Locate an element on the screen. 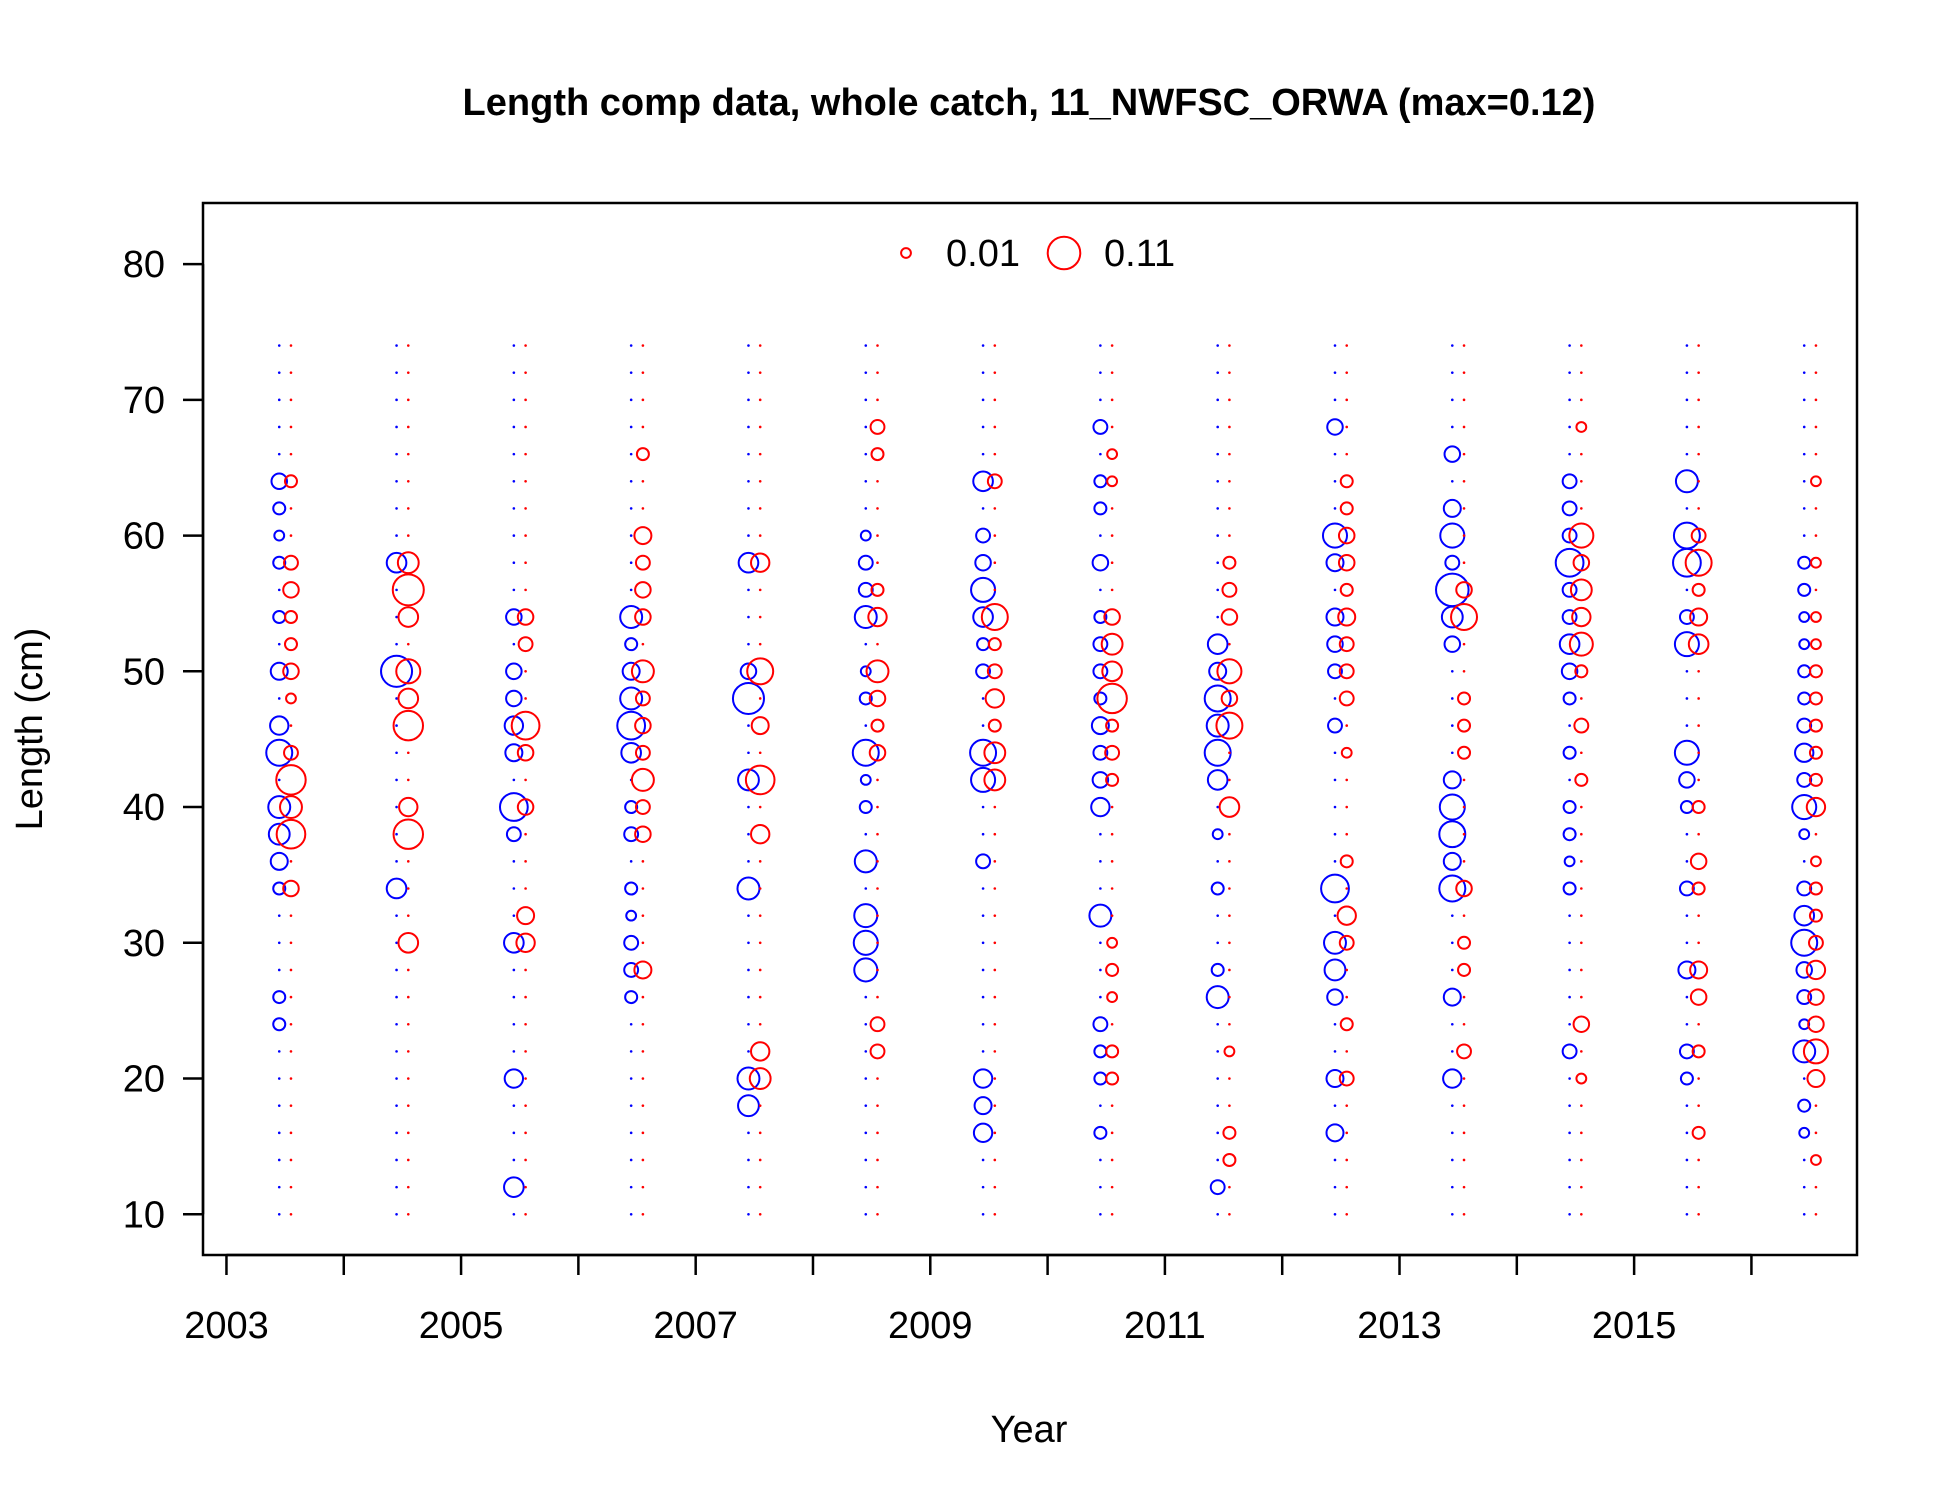 The height and width of the screenshot is (1500, 1950). legend-label: 0.11 is located at coordinates (1139, 254).